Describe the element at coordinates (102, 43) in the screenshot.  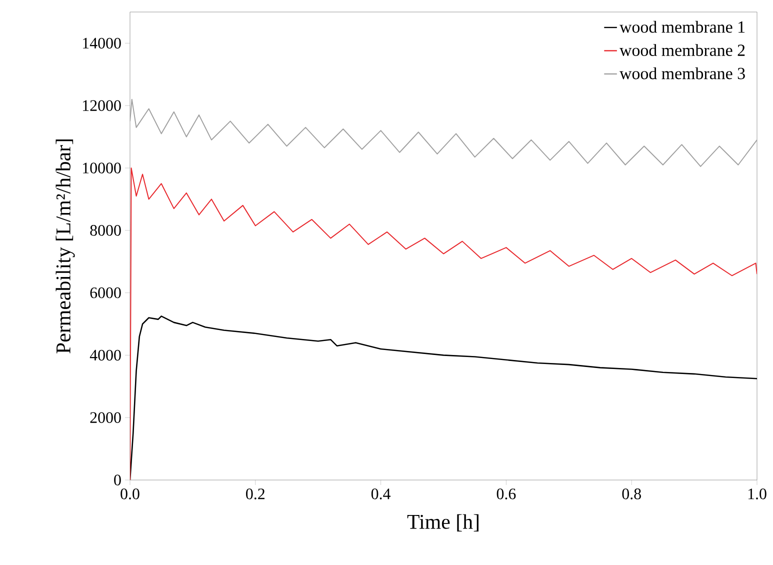
I see `y-tick-label: 14000` at that location.